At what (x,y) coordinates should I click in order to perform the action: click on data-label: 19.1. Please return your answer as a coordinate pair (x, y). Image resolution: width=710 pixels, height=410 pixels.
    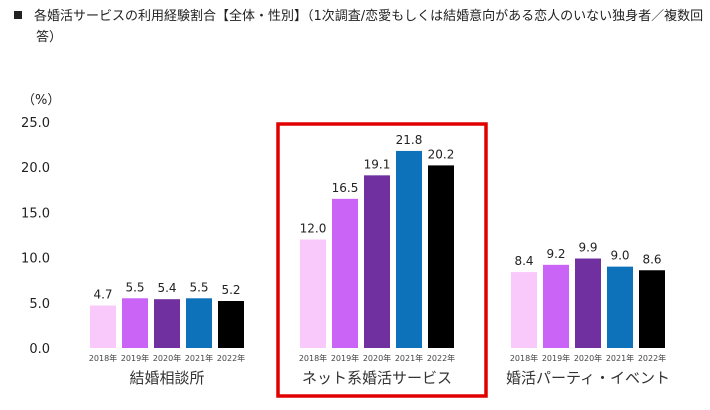
    Looking at the image, I should click on (377, 164).